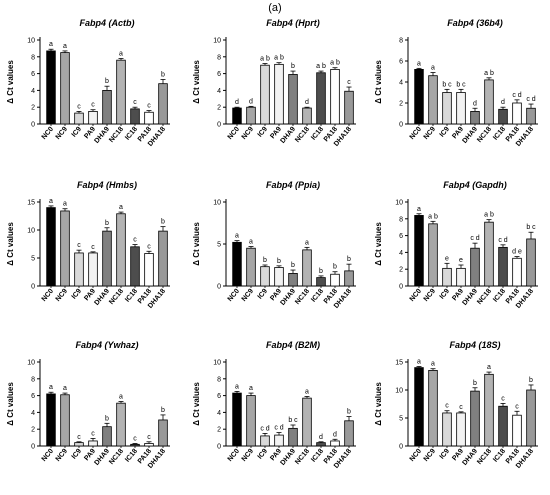 This screenshot has height=495, width=550. What do you see at coordinates (196, 244) in the screenshot?
I see `y-axis-title: Δ Ct values` at bounding box center [196, 244].